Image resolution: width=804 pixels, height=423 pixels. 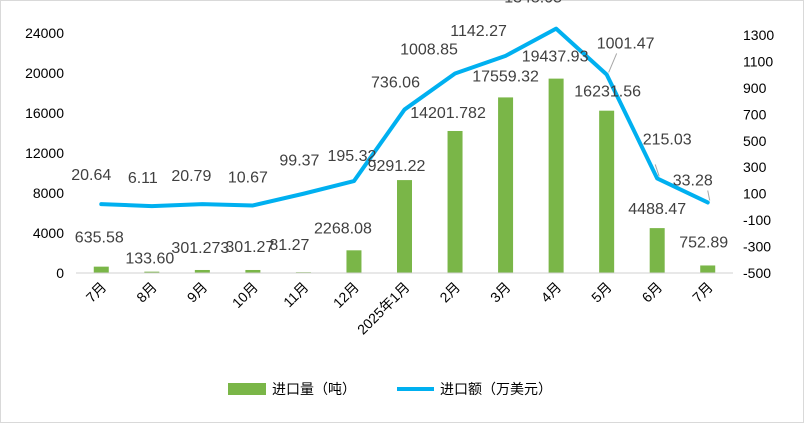 I want to click on x-axis-tick-label: 4月, so click(x=551, y=292).